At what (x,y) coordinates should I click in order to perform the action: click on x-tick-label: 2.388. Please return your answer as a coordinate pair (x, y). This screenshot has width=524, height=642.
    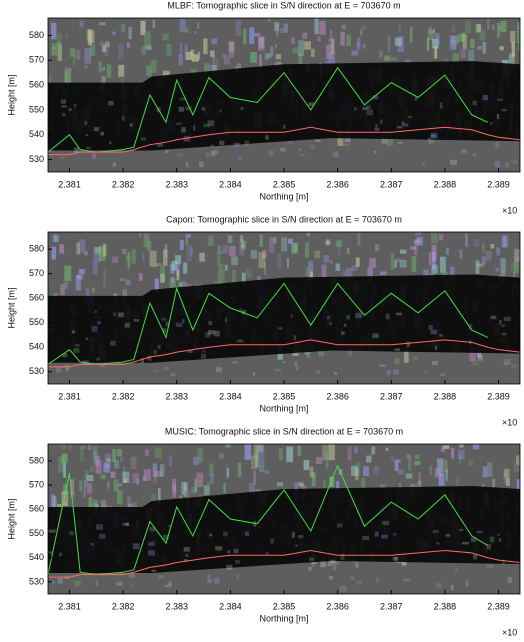
    Looking at the image, I should click on (445, 184).